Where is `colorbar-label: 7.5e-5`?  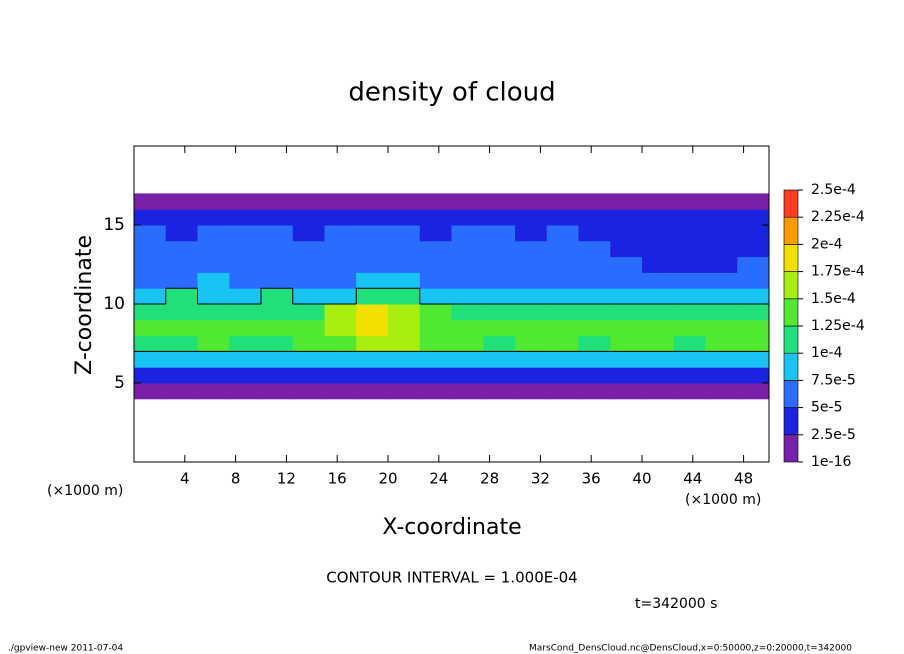
colorbar-label: 7.5e-5 is located at coordinates (833, 380).